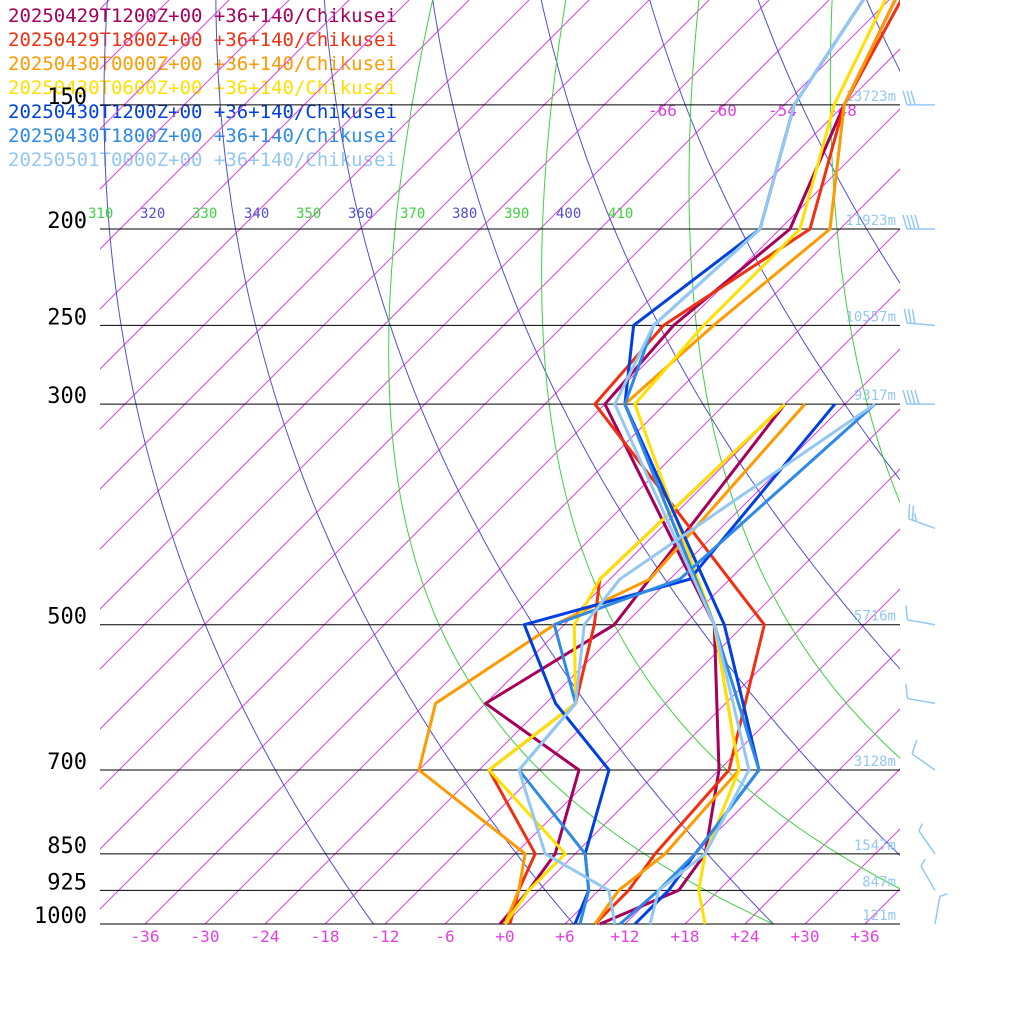 This screenshot has width=1024, height=1024. I want to click on pressure-label: 200, so click(67, 221).